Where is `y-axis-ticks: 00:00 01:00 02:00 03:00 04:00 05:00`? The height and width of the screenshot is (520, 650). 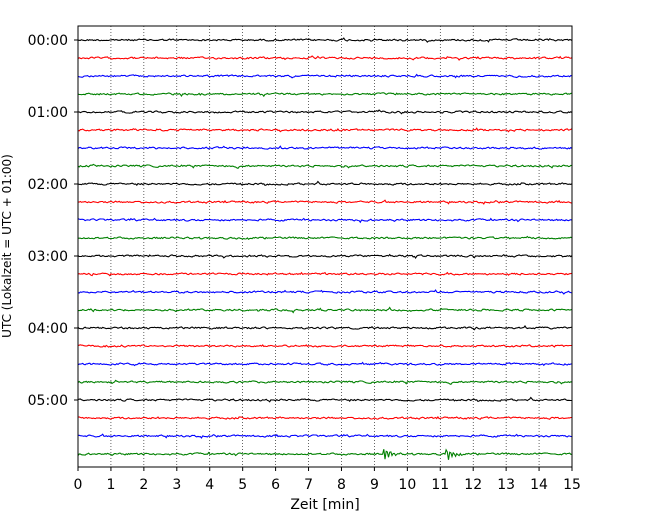 y-axis-ticks: 00:00 01:00 02:00 03:00 04:00 05:00 is located at coordinates (53, 221).